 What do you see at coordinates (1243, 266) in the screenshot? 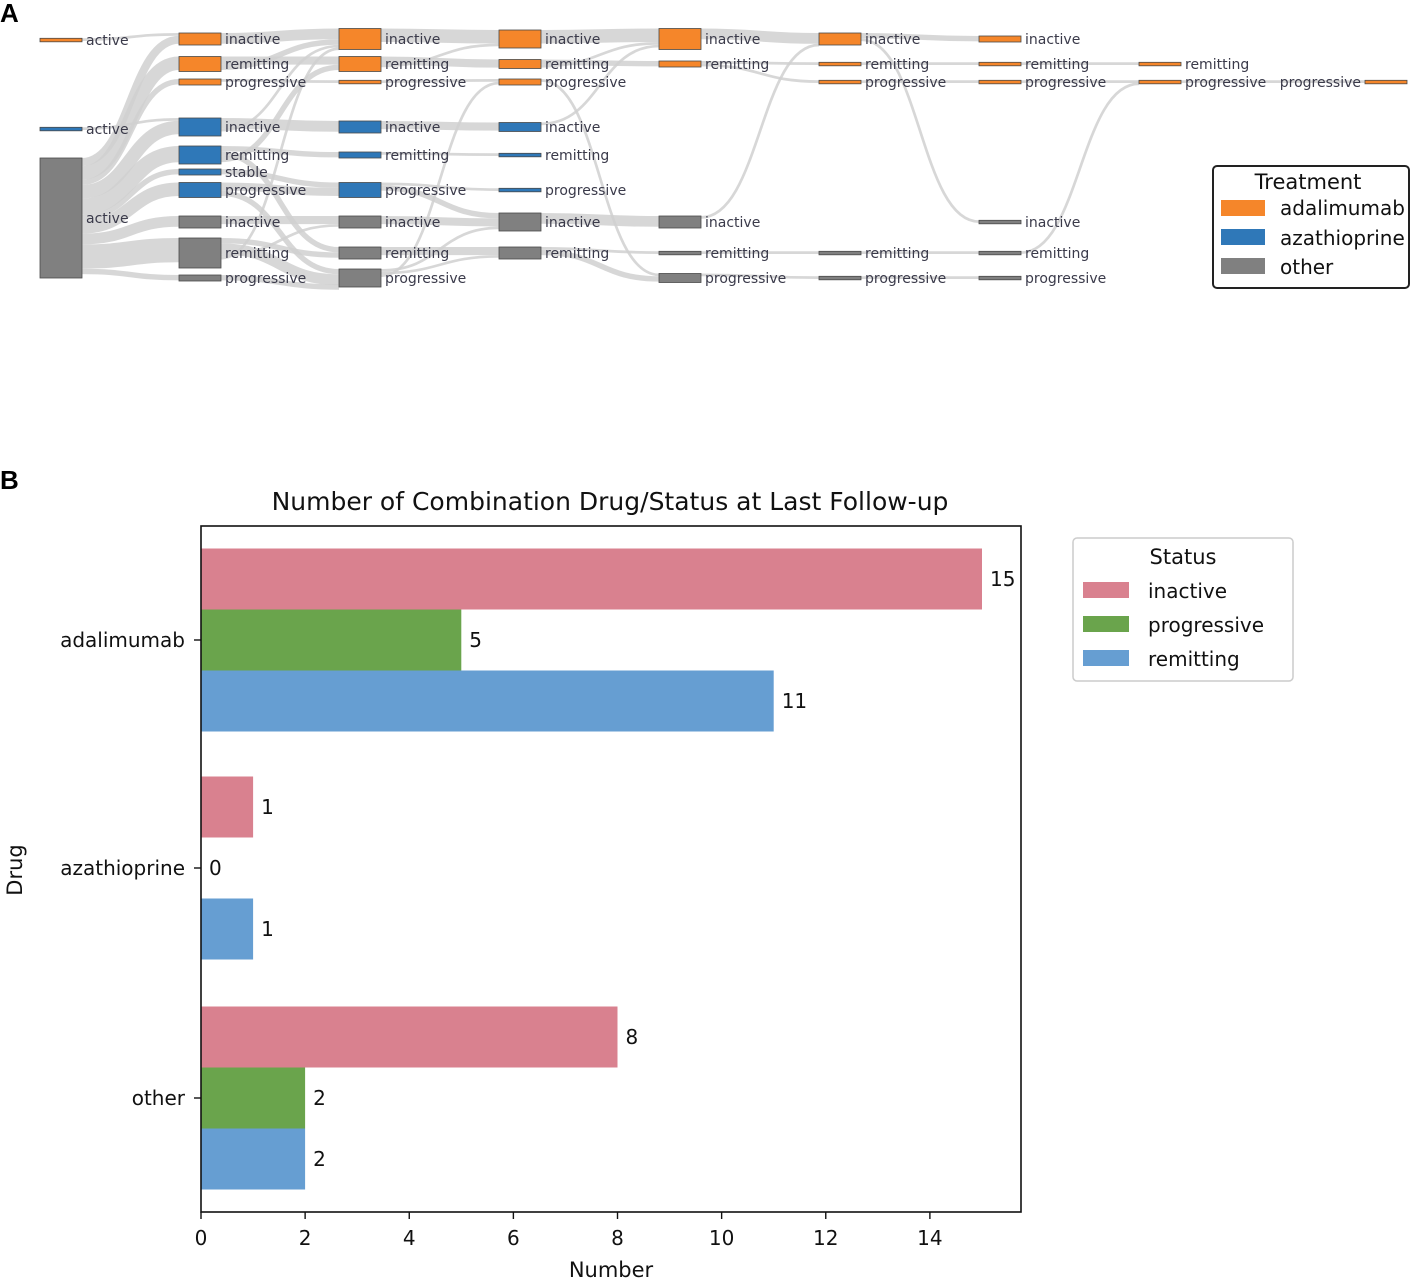
I see `legend-swatch-other` at bounding box center [1243, 266].